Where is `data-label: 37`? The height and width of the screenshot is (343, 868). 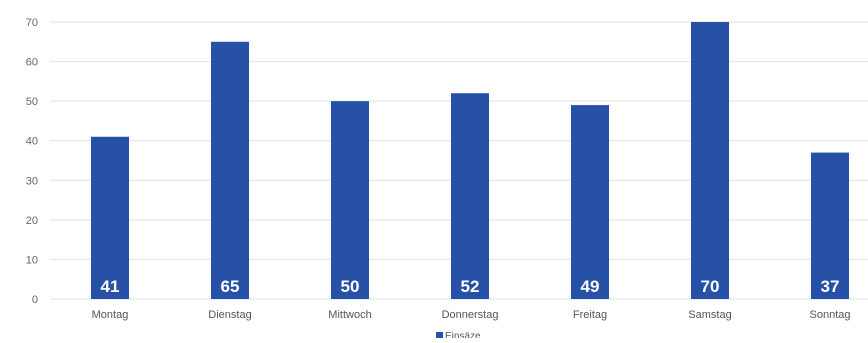
data-label: 37 is located at coordinates (830, 286).